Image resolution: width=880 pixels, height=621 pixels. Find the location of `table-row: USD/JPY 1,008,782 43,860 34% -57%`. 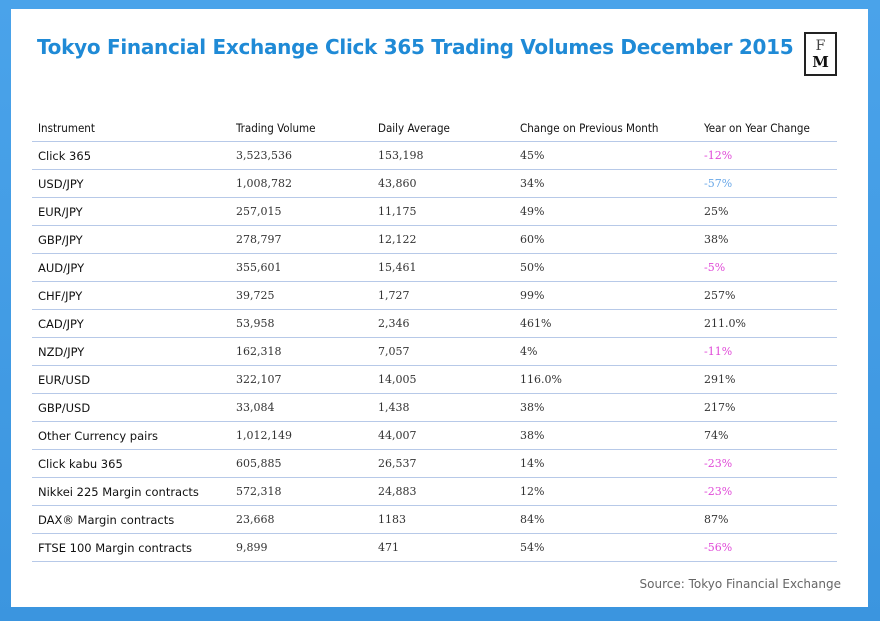

table-row: USD/JPY 1,008,782 43,860 34% -57% is located at coordinates (434, 183).